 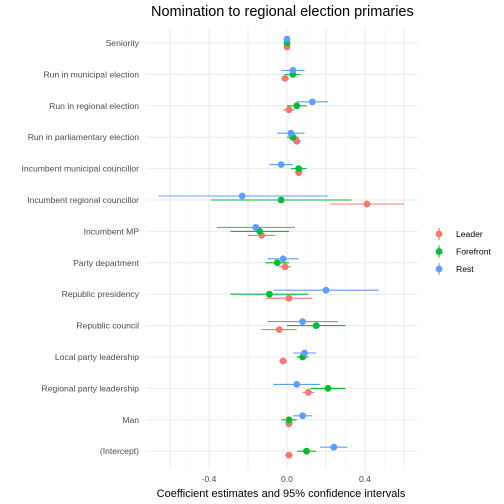 I want to click on x-axis-ticks: -0.4 0.0 0.4, so click(x=287, y=479).